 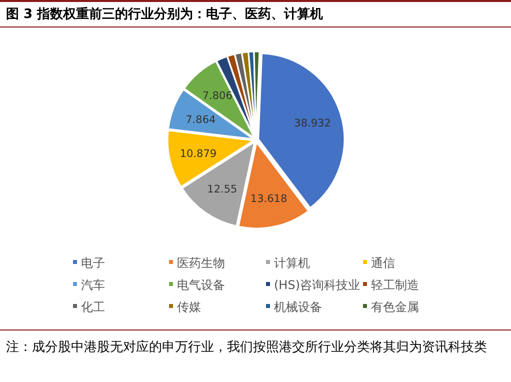 What do you see at coordinates (201, 120) in the screenshot?
I see `data-label: 7.864` at bounding box center [201, 120].